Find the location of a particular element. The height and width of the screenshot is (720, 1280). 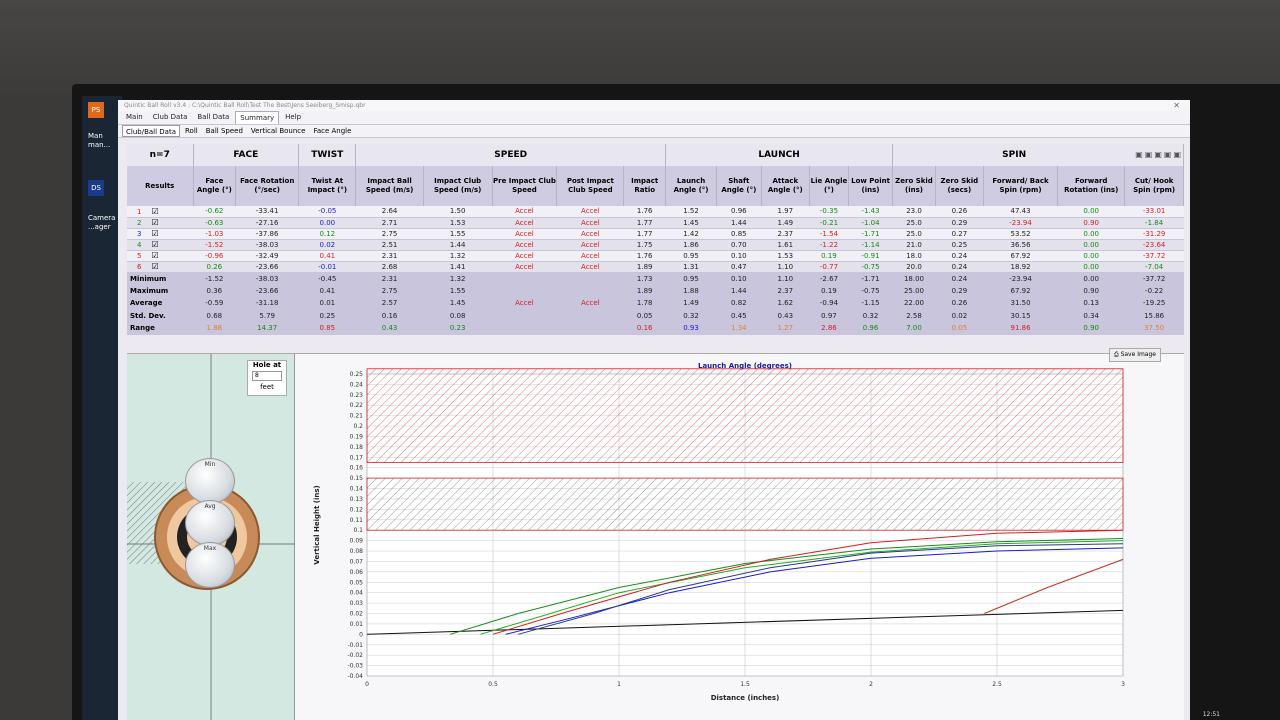

table-cell: 2.31 is located at coordinates (389, 256).